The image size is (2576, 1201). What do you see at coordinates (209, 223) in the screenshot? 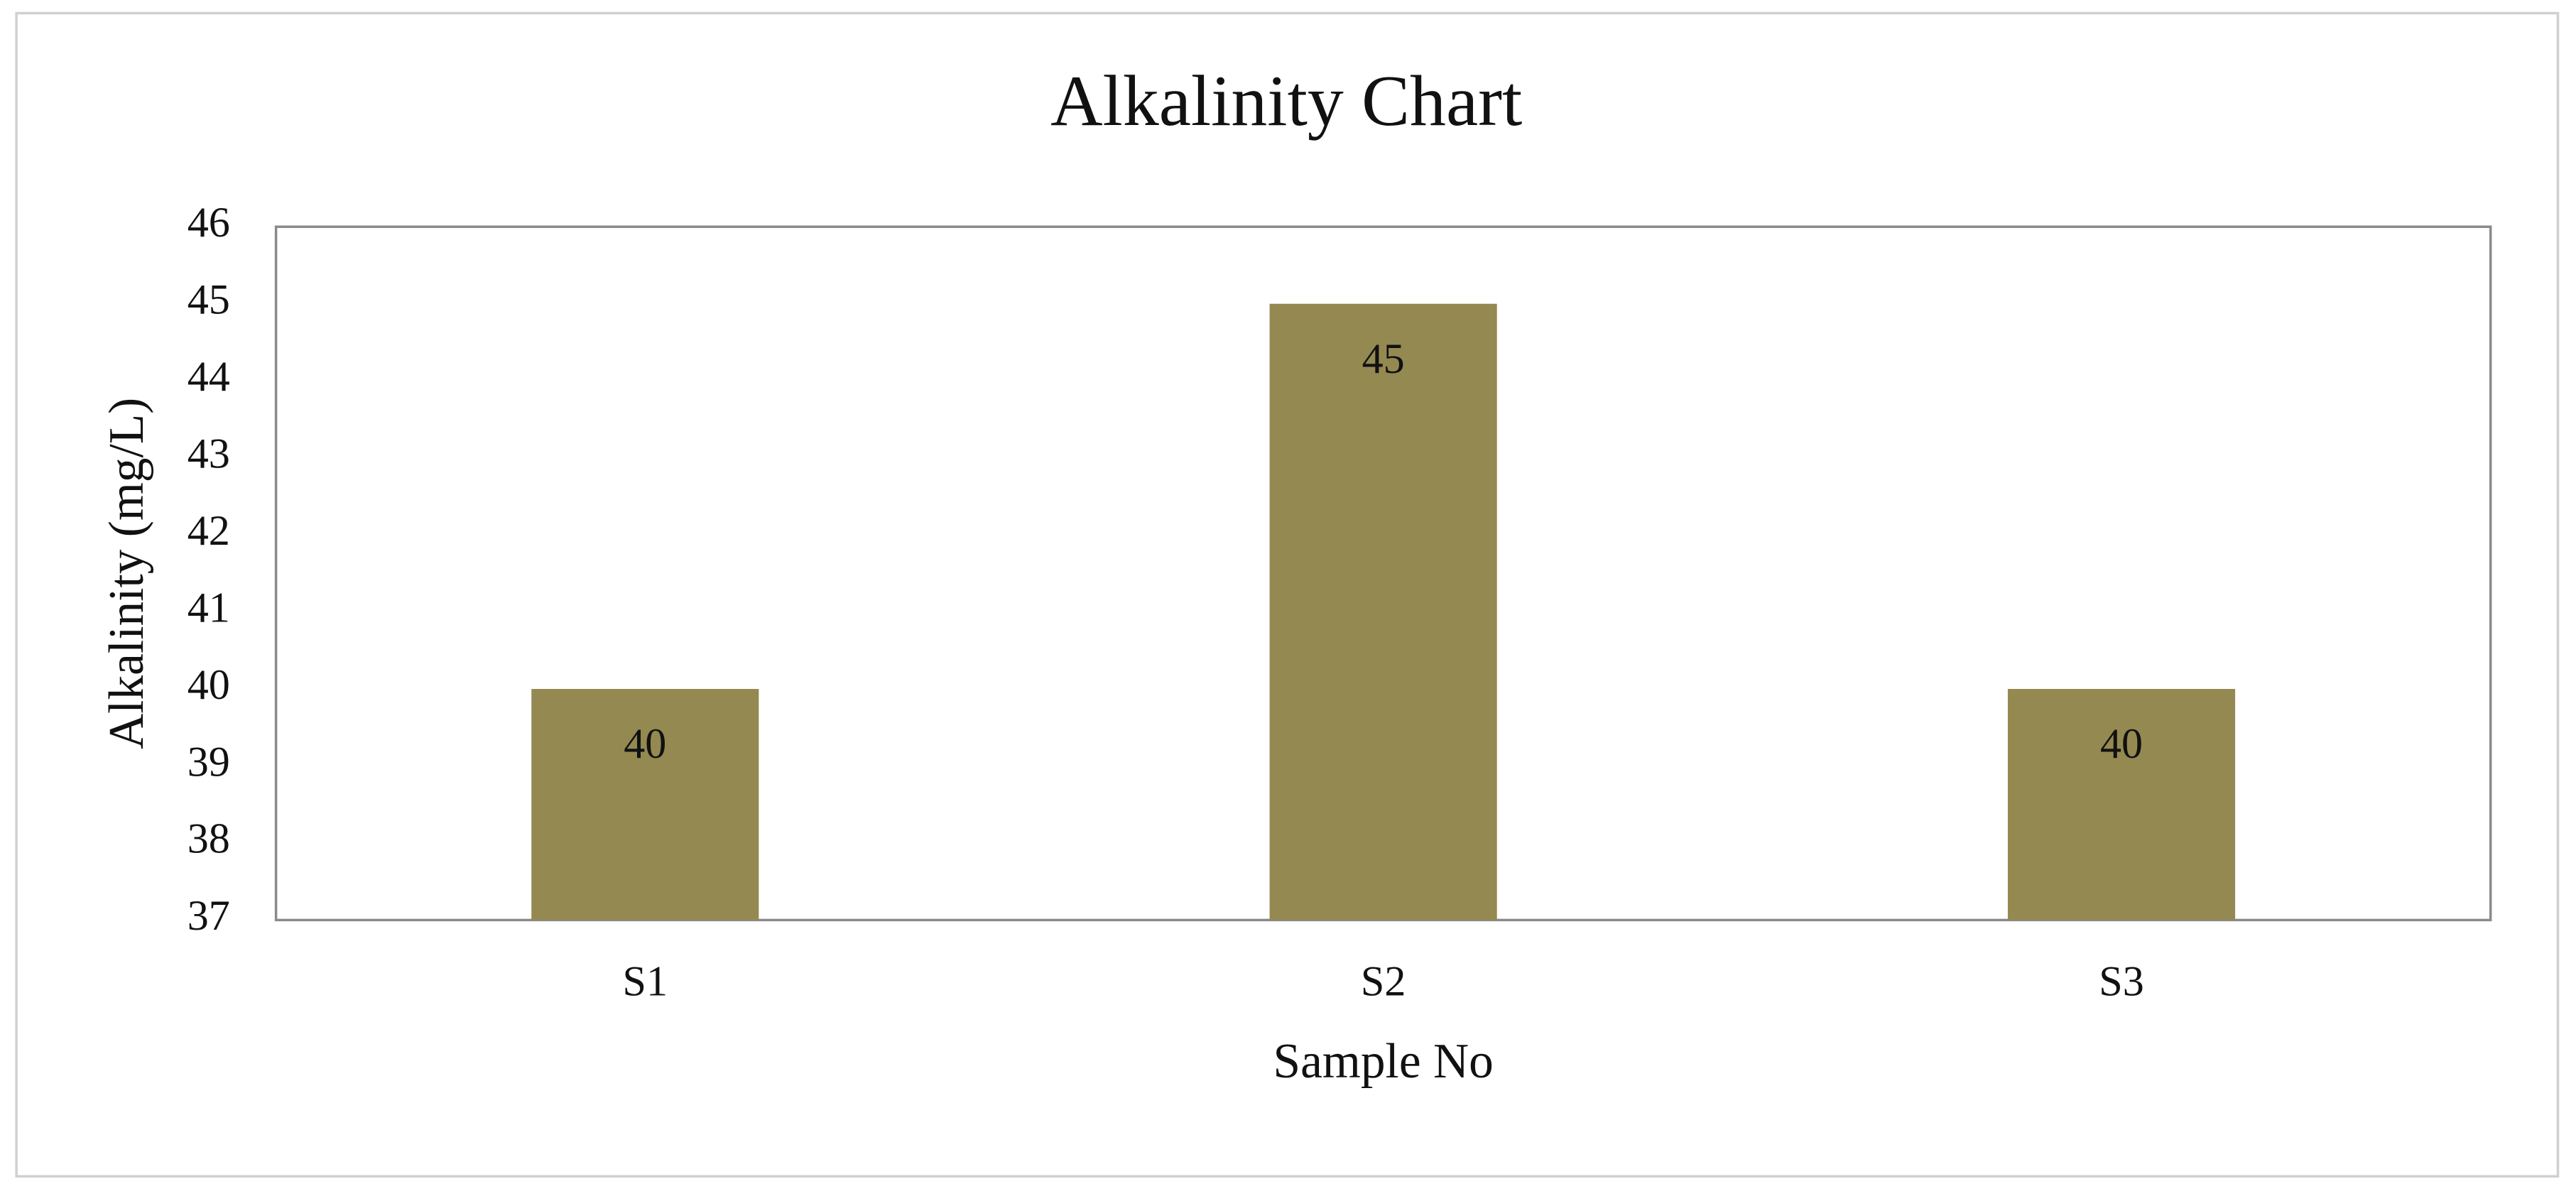
I see `y-tick-label: 46` at bounding box center [209, 223].